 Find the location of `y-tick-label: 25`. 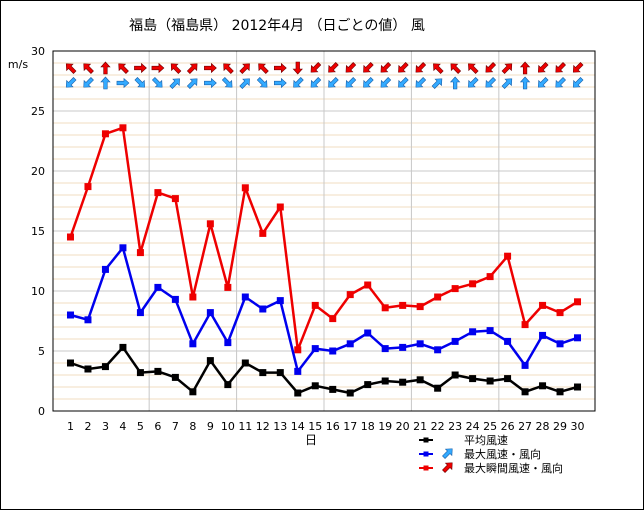

y-tick-label: 25 is located at coordinates (38, 111).